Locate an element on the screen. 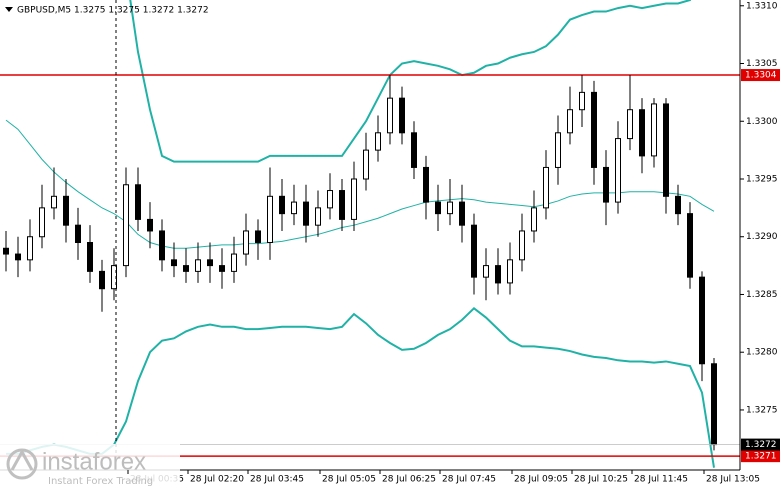 Image resolution: width=781 pixels, height=493 pixels. chart-title: GBPUSD,M5 1.3275 1.3275 1.3272 1.3272 is located at coordinates (113, 11).